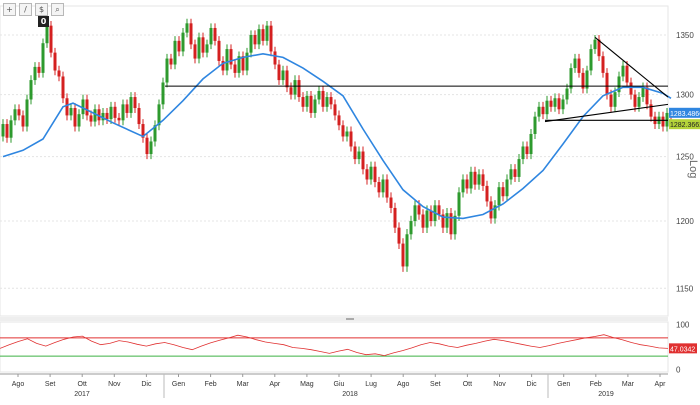 Image resolution: width=700 pixels, height=405 pixels. I want to click on search-icon: ⌕, so click(57, 9).